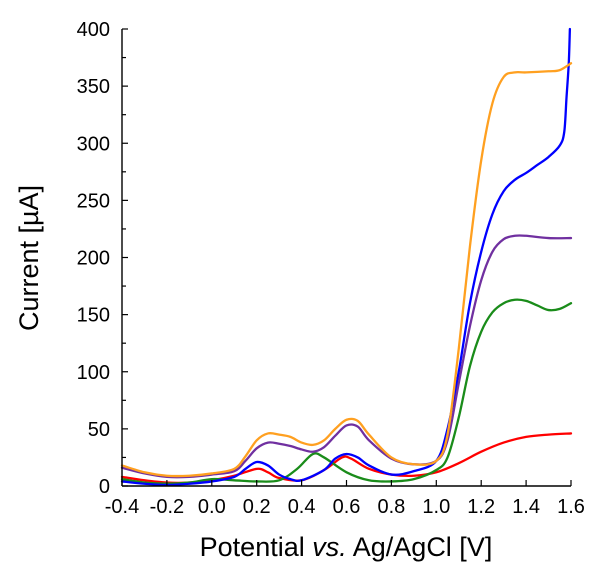 The image size is (591, 567). What do you see at coordinates (481, 507) in the screenshot?
I see `x-tick-label: 1.2` at bounding box center [481, 507].